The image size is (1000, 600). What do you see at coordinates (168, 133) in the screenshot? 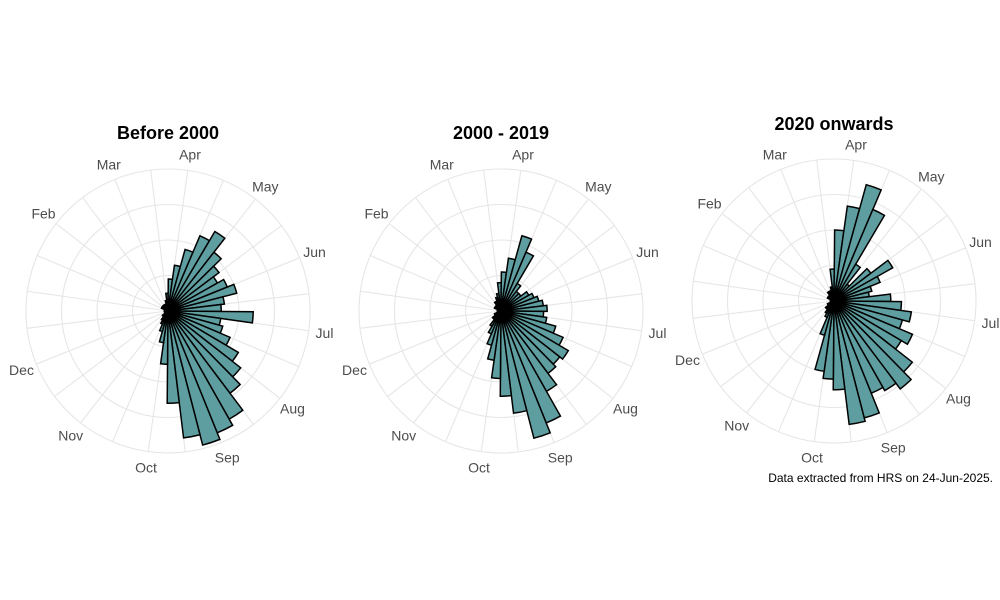
I see `panel-title: Before 2000` at bounding box center [168, 133].